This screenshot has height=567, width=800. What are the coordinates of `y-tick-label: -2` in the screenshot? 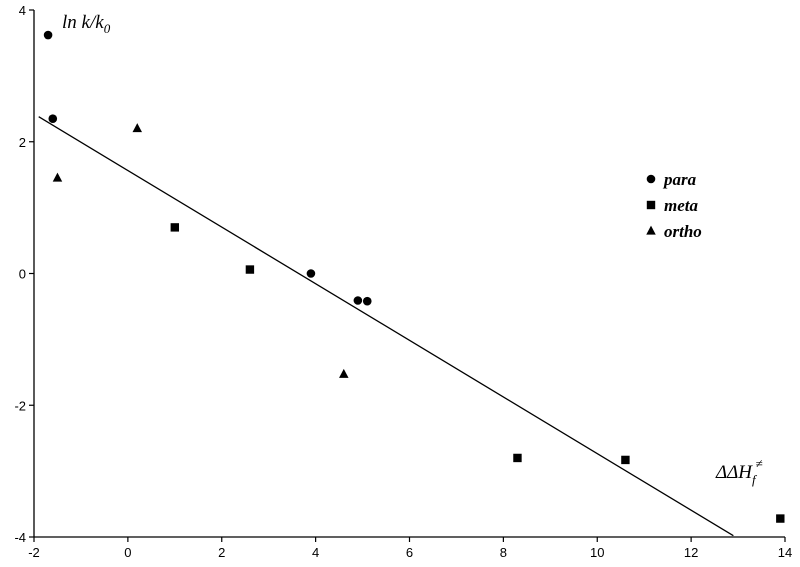 It's located at (20, 405).